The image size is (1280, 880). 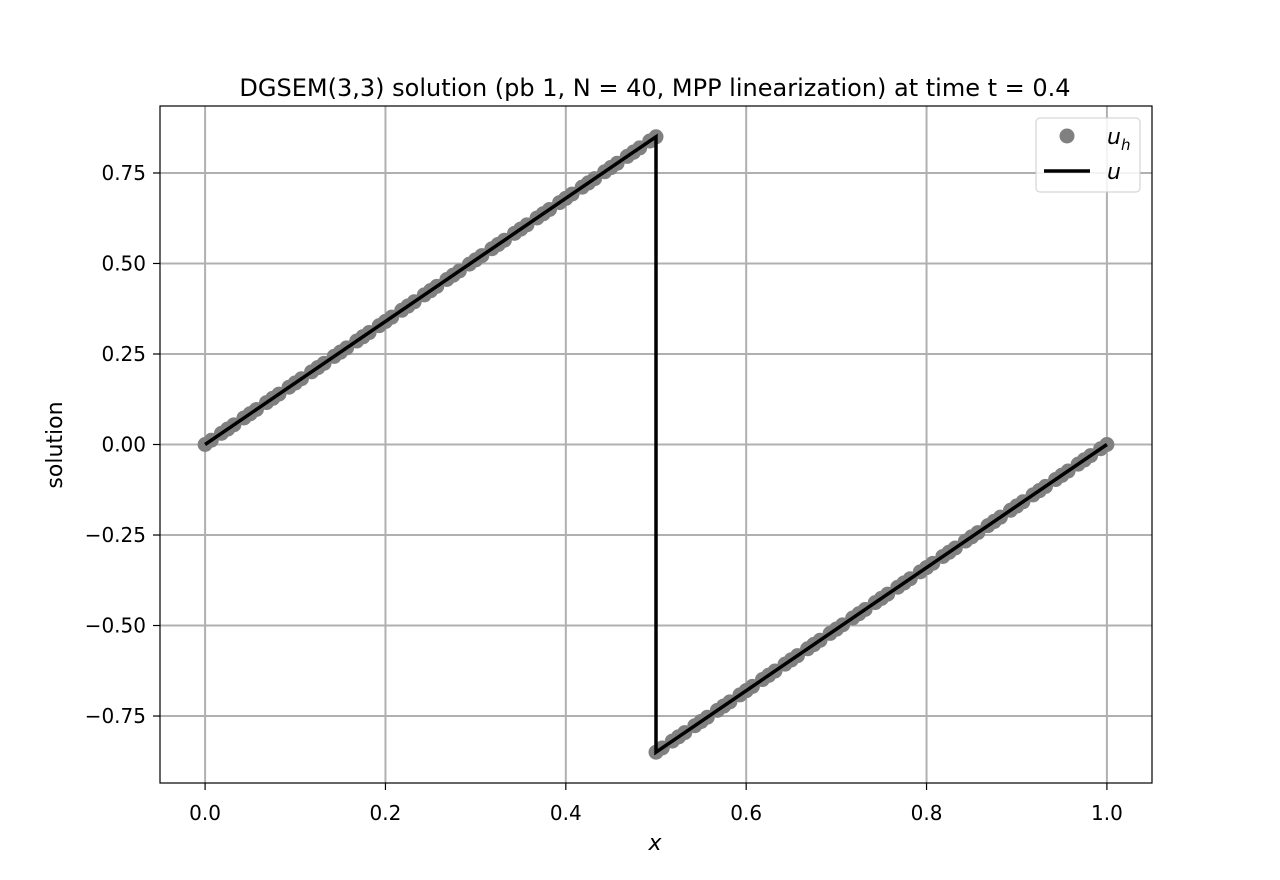 I want to click on y-axis-ticks: −0.75 −0.50 −0.25 0.00 0.25 0.50 0.75, so click(x=122, y=444).